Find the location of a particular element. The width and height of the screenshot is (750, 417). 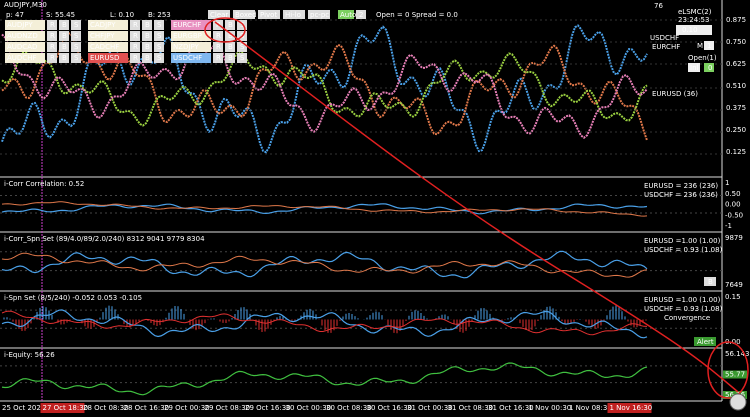

price-axis-label: 0.625 is located at coordinates (736, 64).